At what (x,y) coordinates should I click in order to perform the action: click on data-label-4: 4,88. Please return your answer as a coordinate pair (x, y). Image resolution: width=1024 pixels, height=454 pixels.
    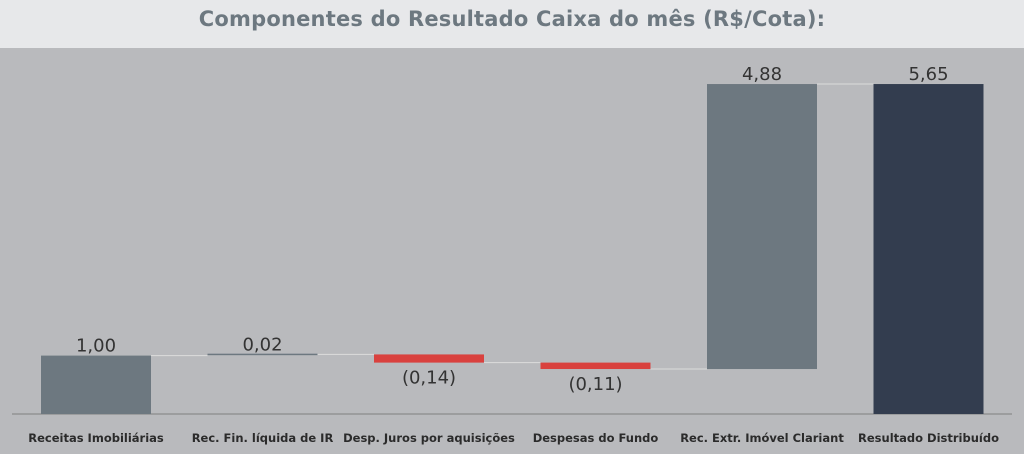
    Looking at the image, I should click on (762, 74).